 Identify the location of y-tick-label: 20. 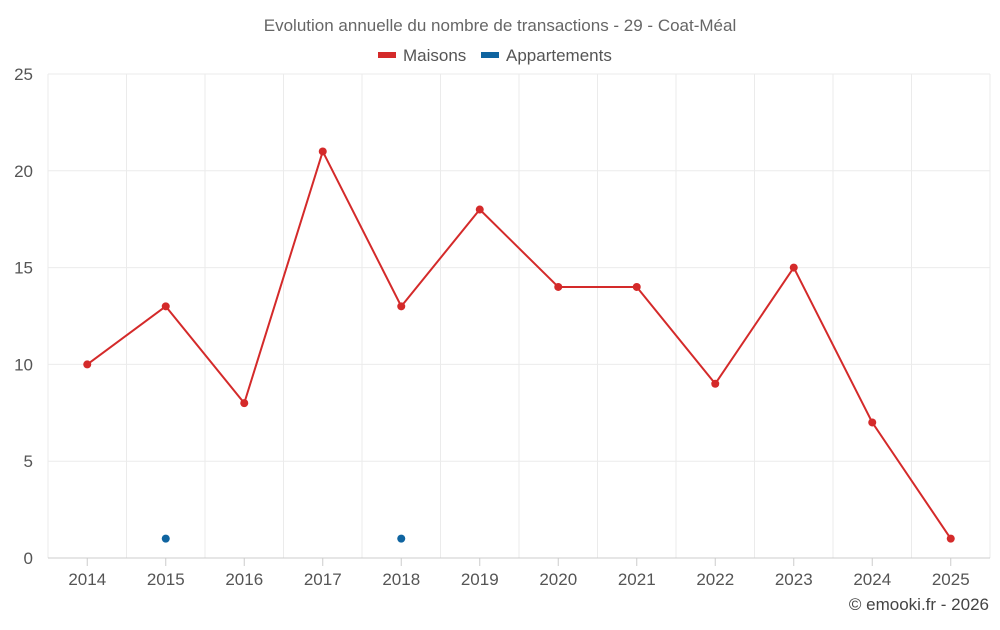
(23, 171).